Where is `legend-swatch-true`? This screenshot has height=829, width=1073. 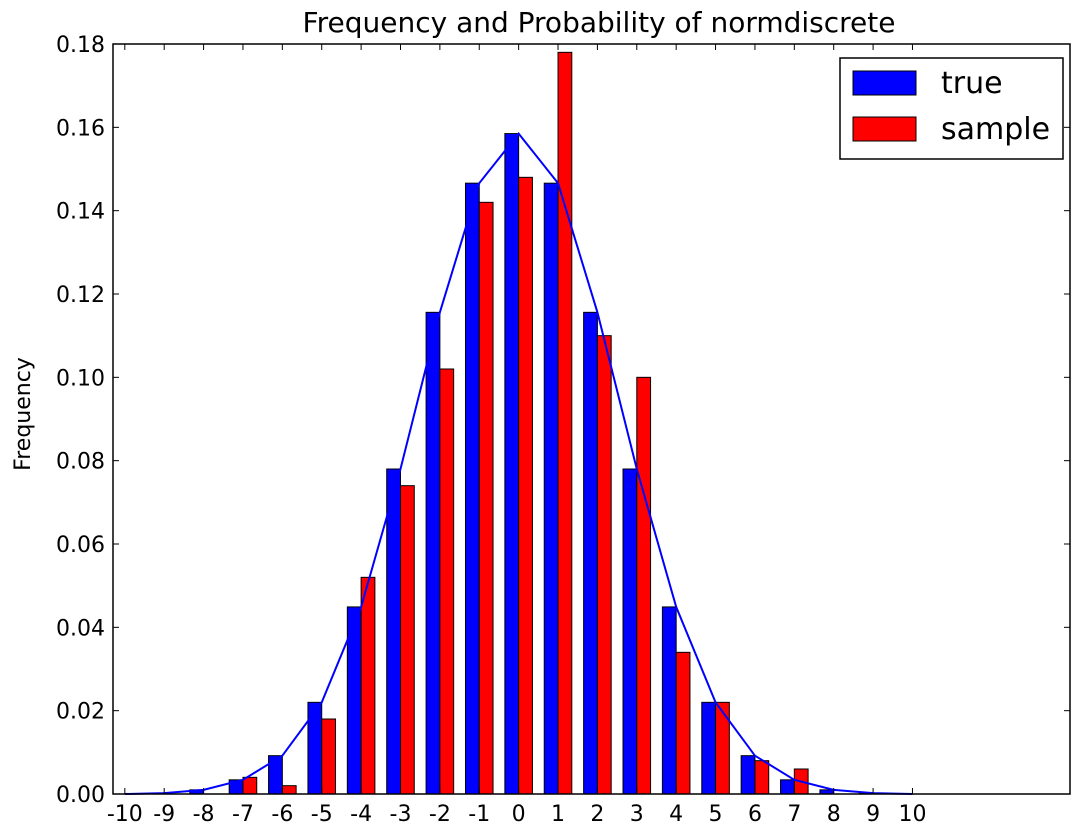 legend-swatch-true is located at coordinates (884, 83).